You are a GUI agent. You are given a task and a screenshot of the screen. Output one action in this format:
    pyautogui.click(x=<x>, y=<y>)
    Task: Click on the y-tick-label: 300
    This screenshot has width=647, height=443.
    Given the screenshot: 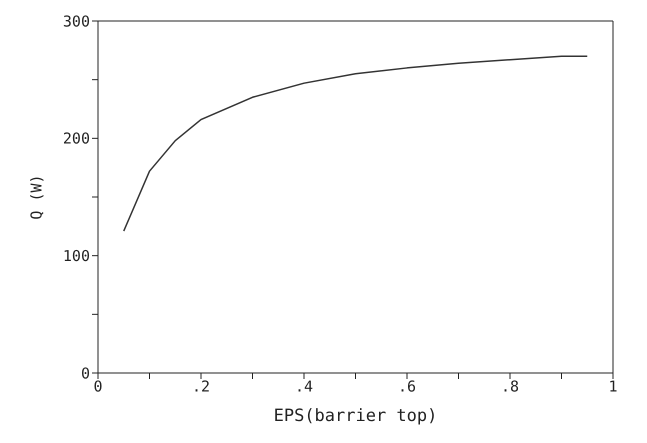 What is the action you would take?
    pyautogui.click(x=76, y=21)
    